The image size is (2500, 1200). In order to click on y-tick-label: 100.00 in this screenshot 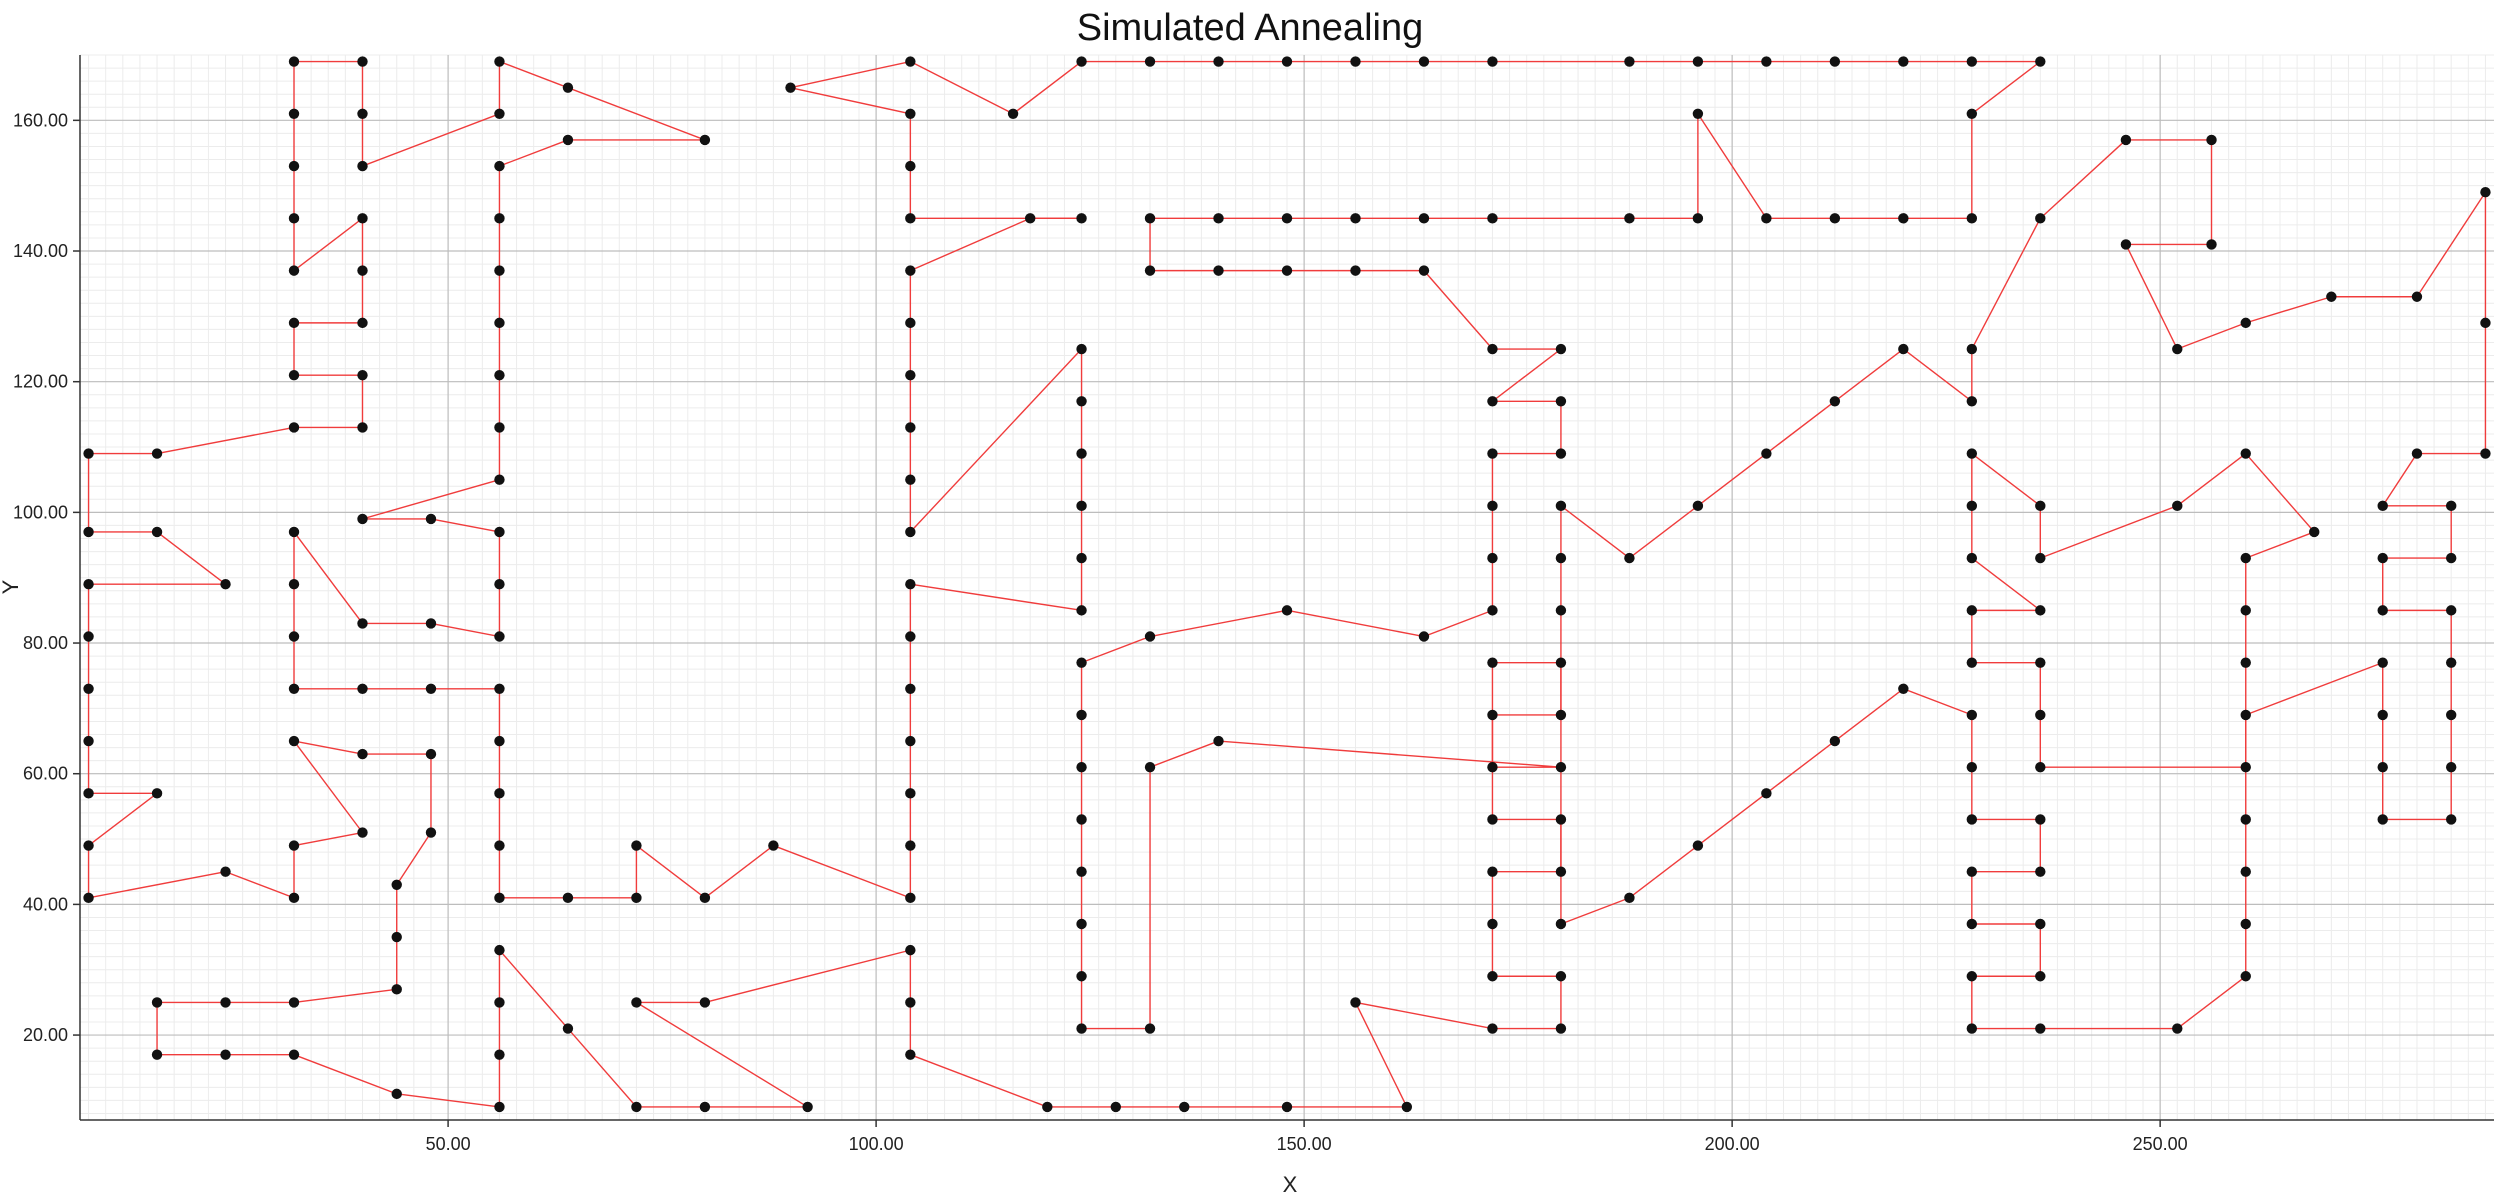, I will do `click(40, 512)`.